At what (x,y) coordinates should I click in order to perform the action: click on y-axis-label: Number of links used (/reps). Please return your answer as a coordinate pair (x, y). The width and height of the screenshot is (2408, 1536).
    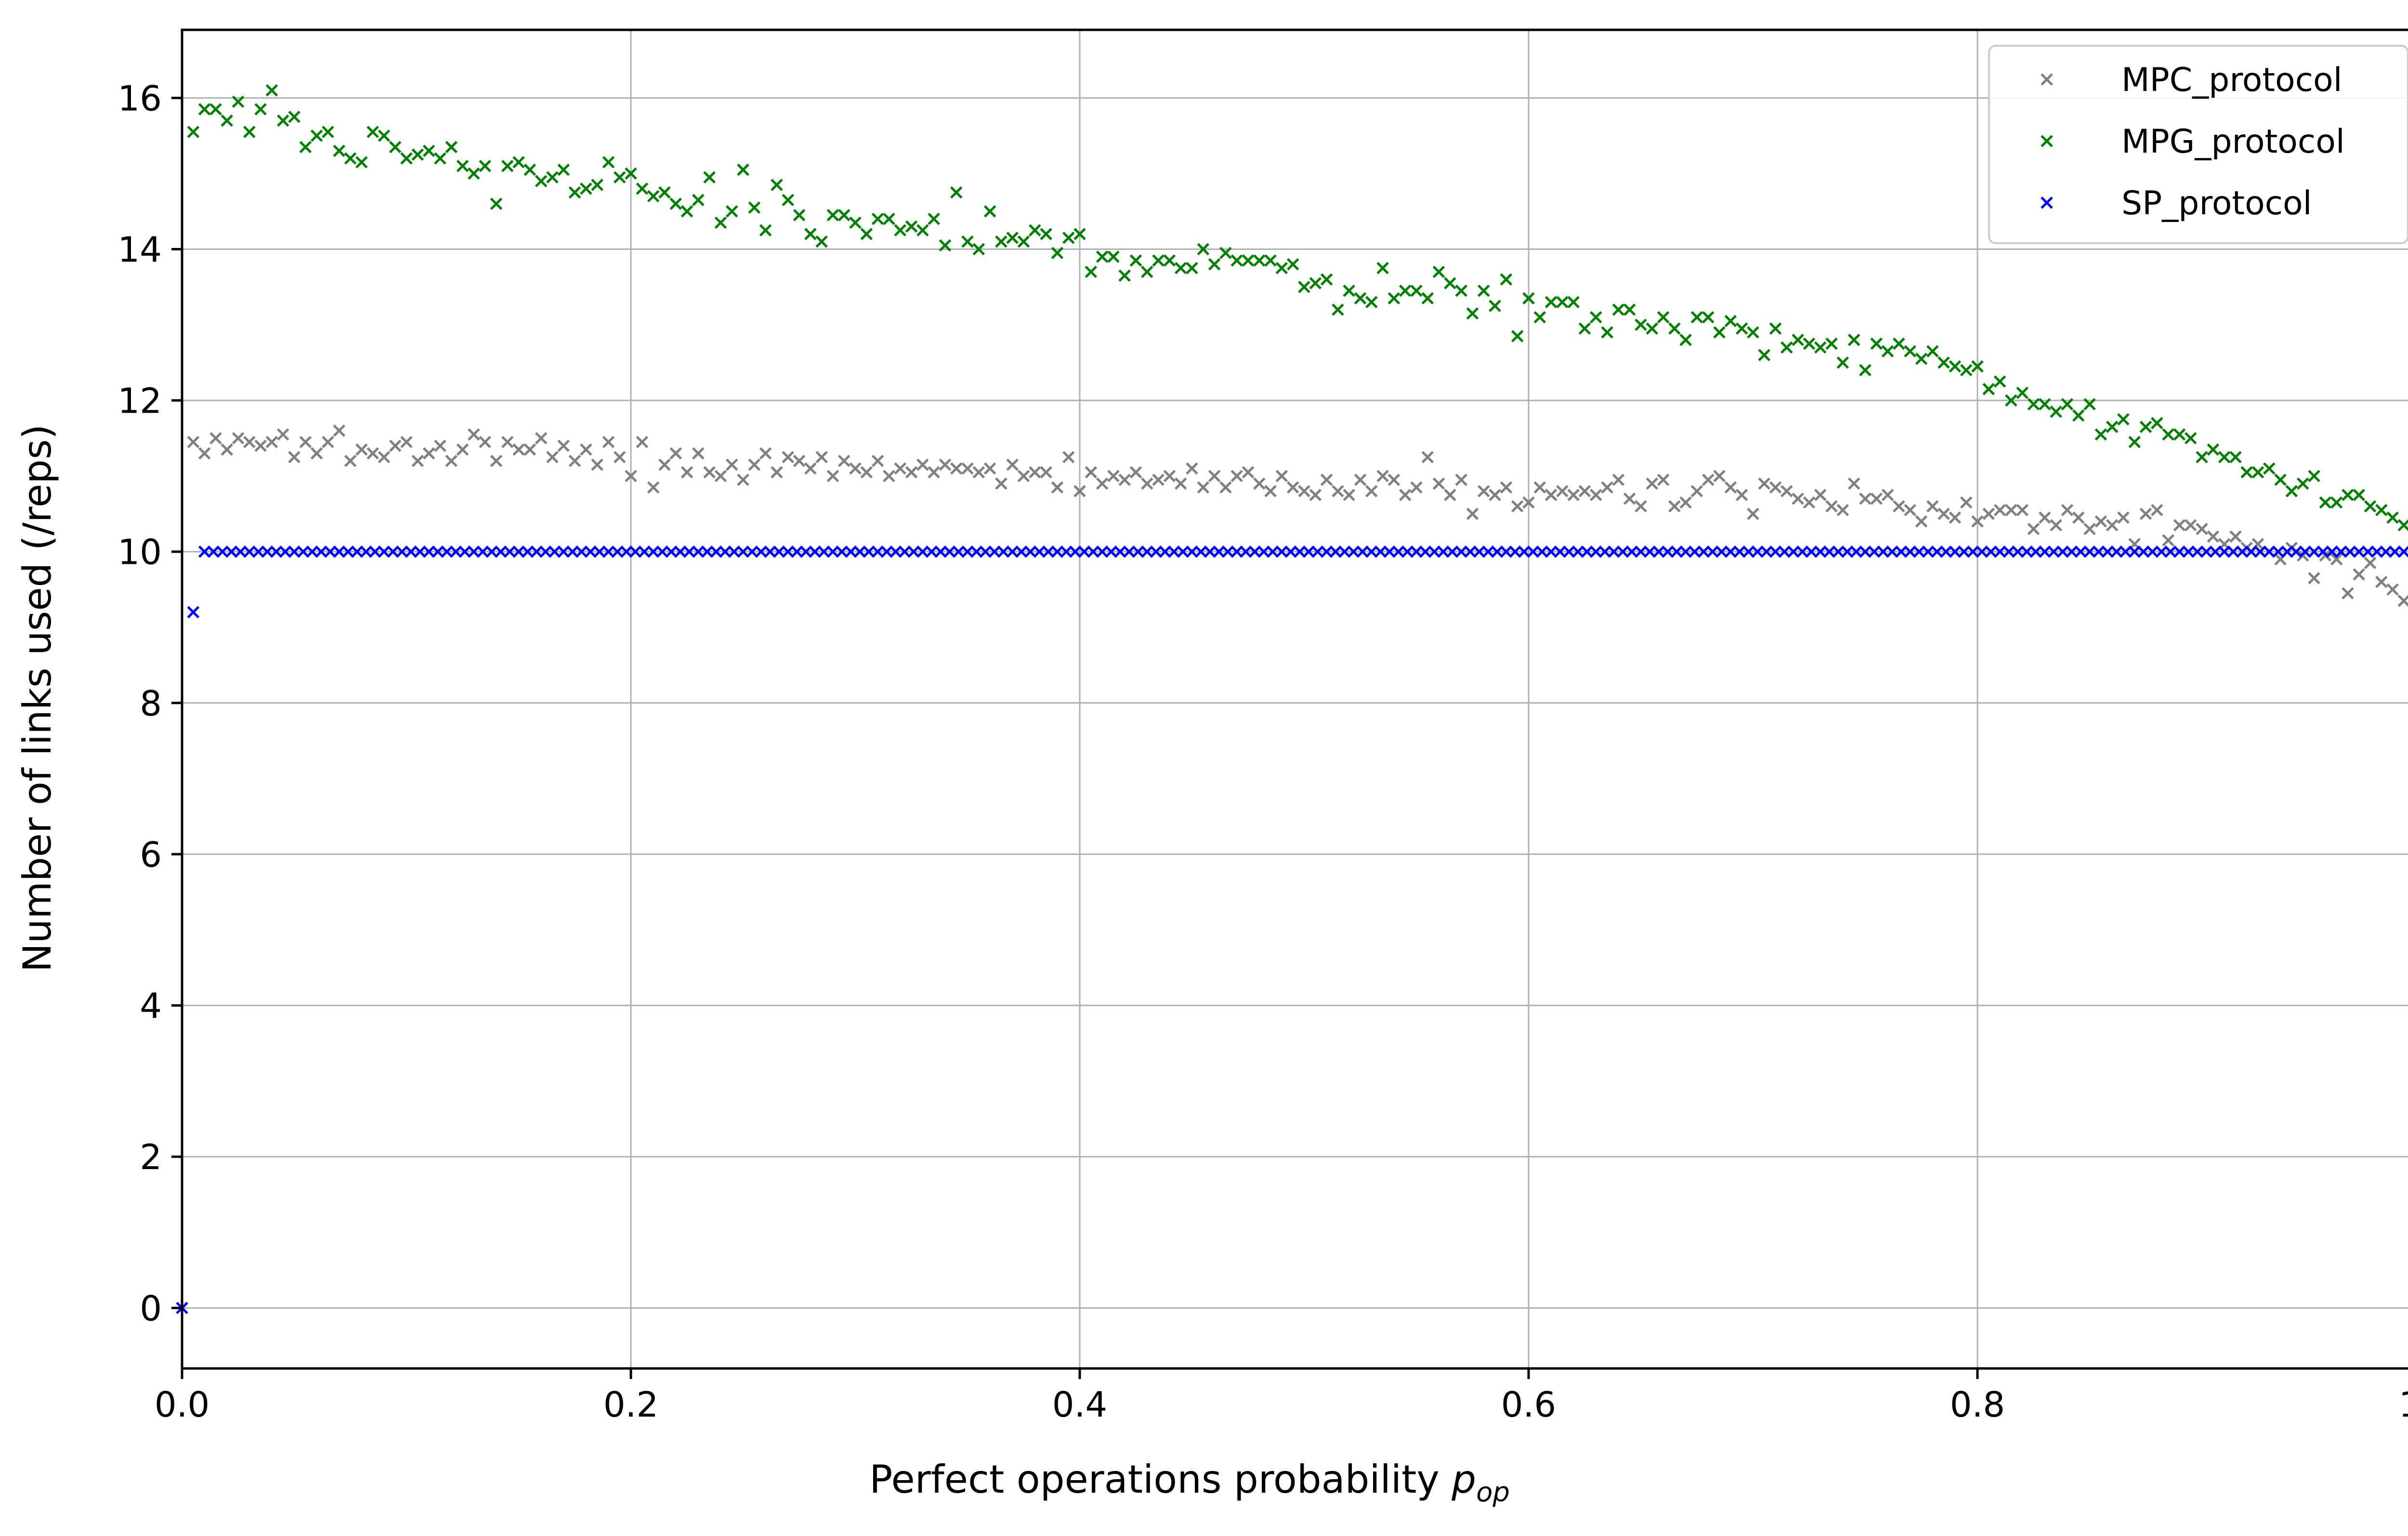
    Looking at the image, I should click on (37, 698).